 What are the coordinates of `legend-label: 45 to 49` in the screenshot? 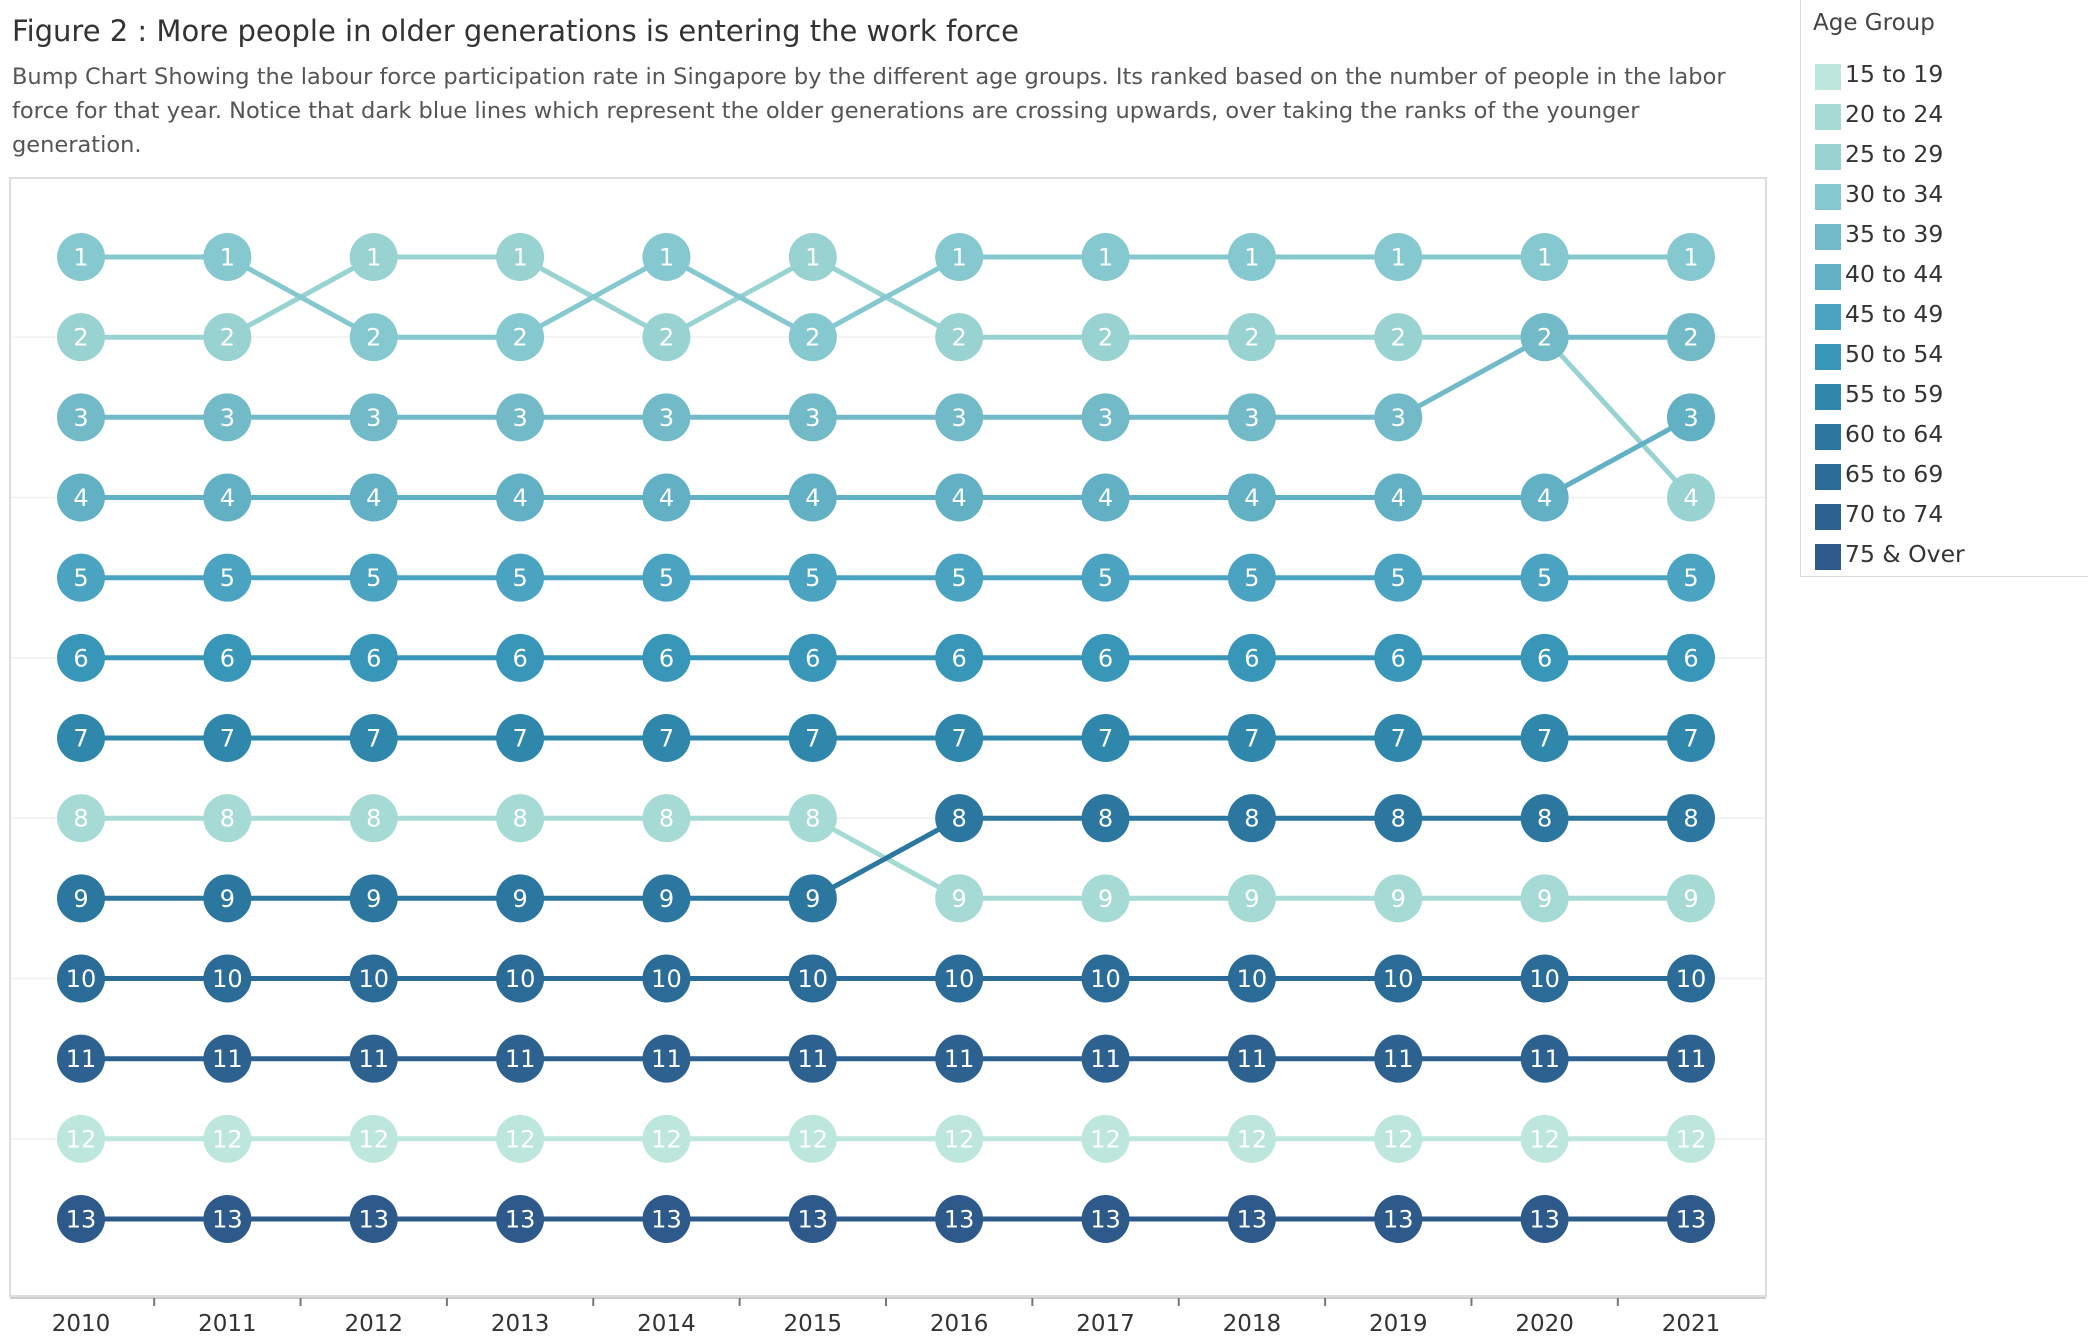 It's located at (1894, 314).